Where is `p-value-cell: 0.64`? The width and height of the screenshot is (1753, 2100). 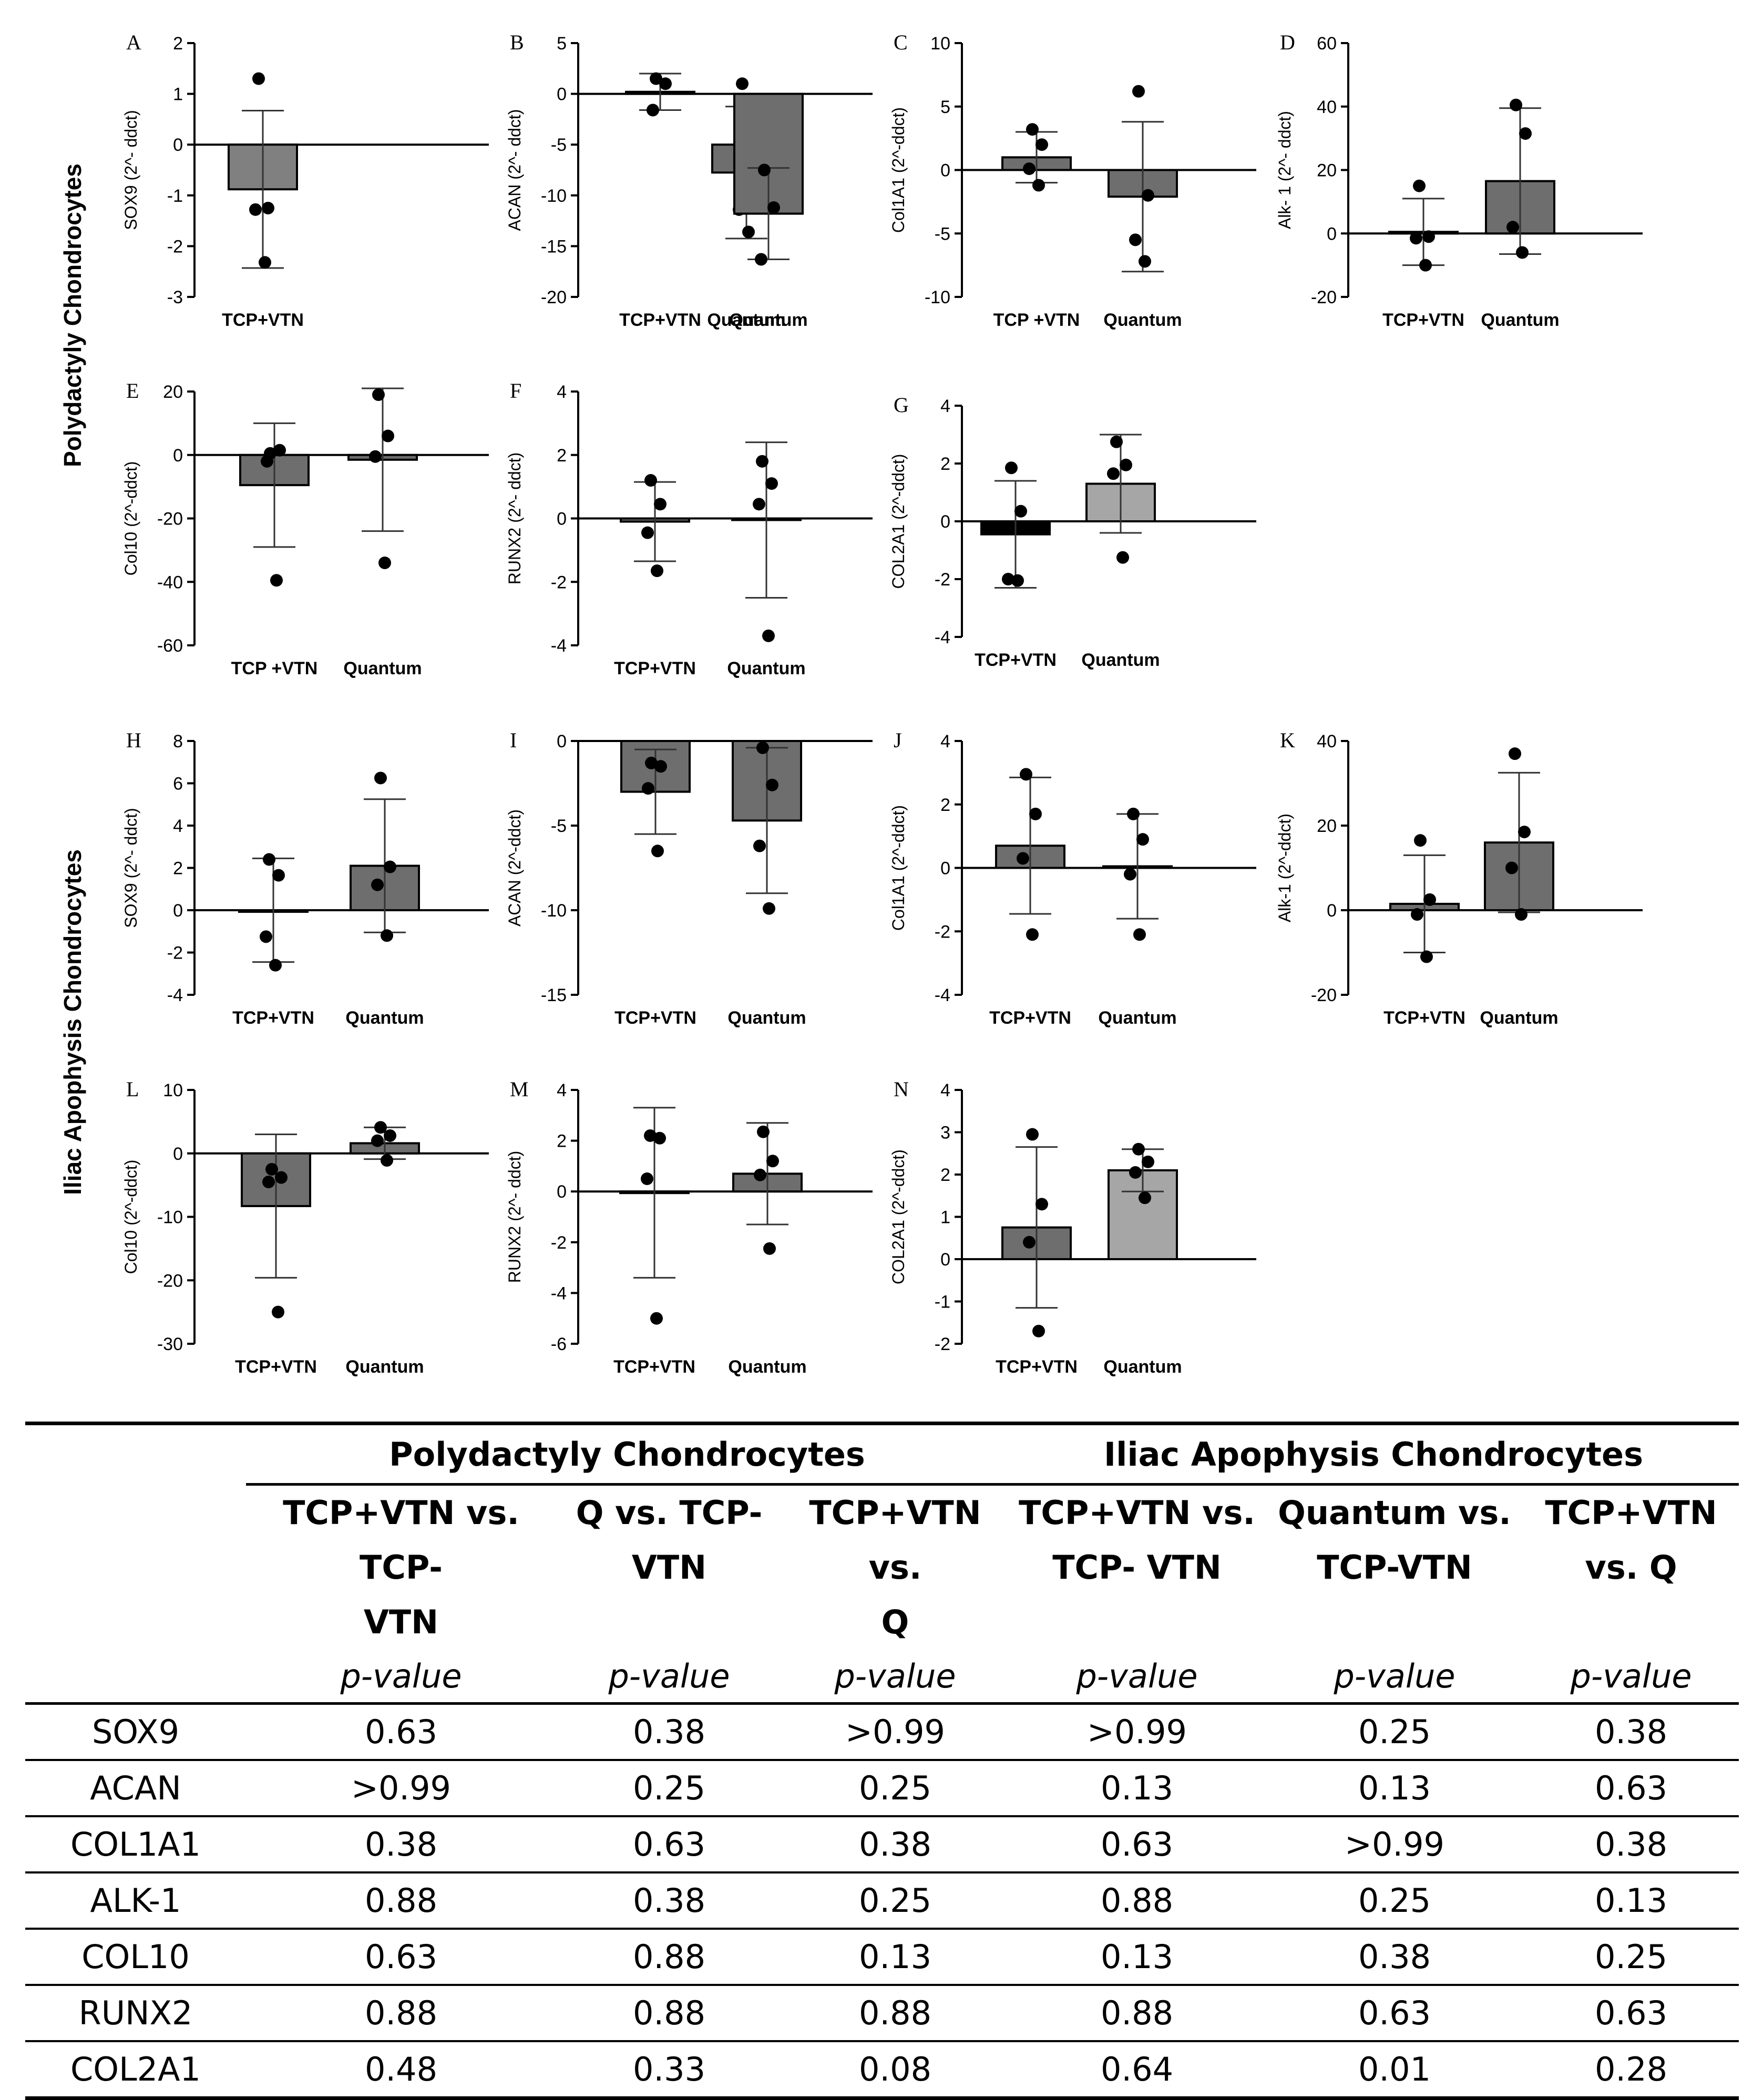
p-value-cell: 0.64 is located at coordinates (1137, 2070).